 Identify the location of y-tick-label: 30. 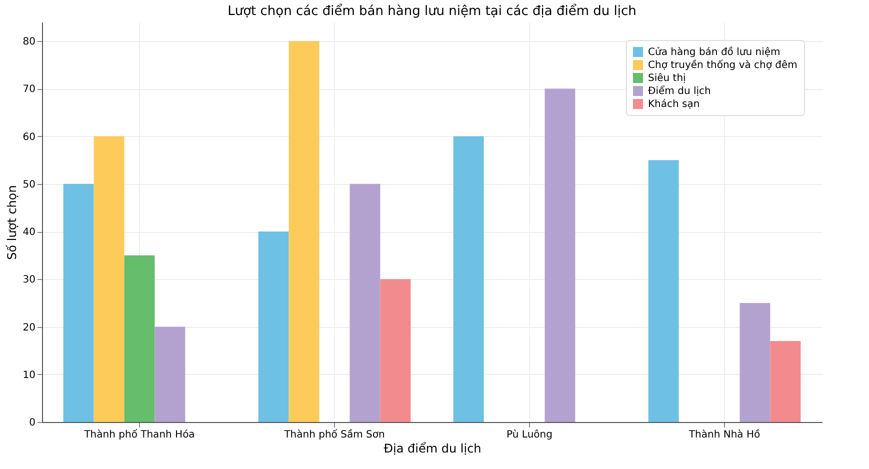
(29, 280).